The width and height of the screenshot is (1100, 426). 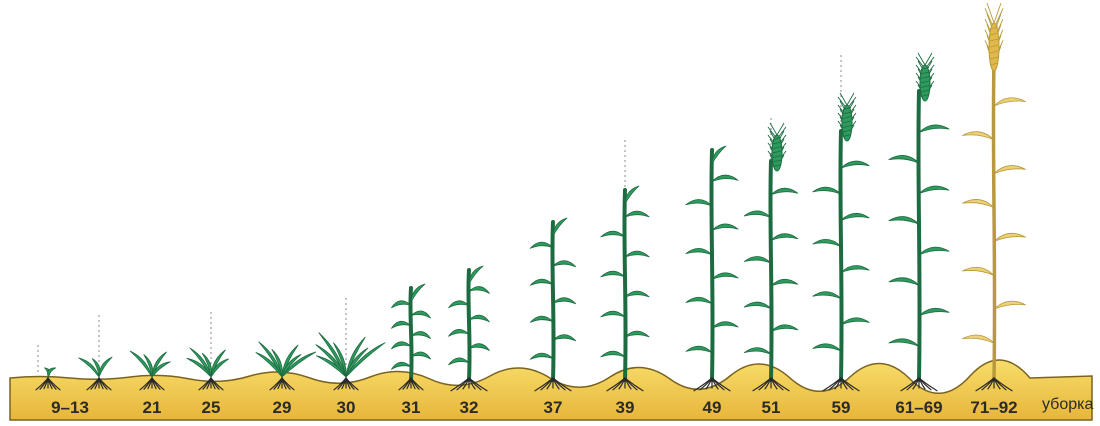 I want to click on stage-label-37: 37, so click(x=553, y=407).